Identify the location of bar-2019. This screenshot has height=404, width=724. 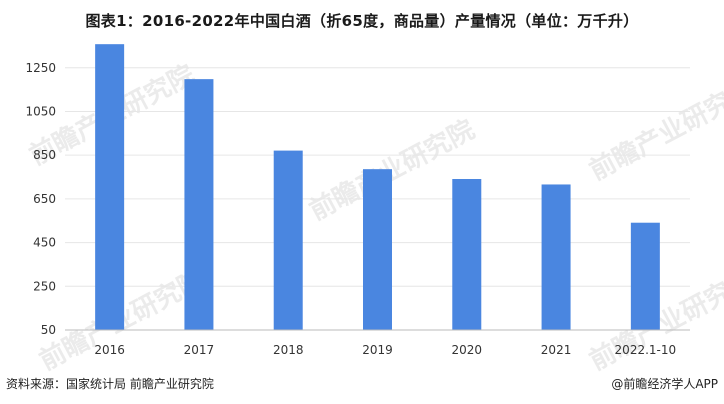
(377, 249).